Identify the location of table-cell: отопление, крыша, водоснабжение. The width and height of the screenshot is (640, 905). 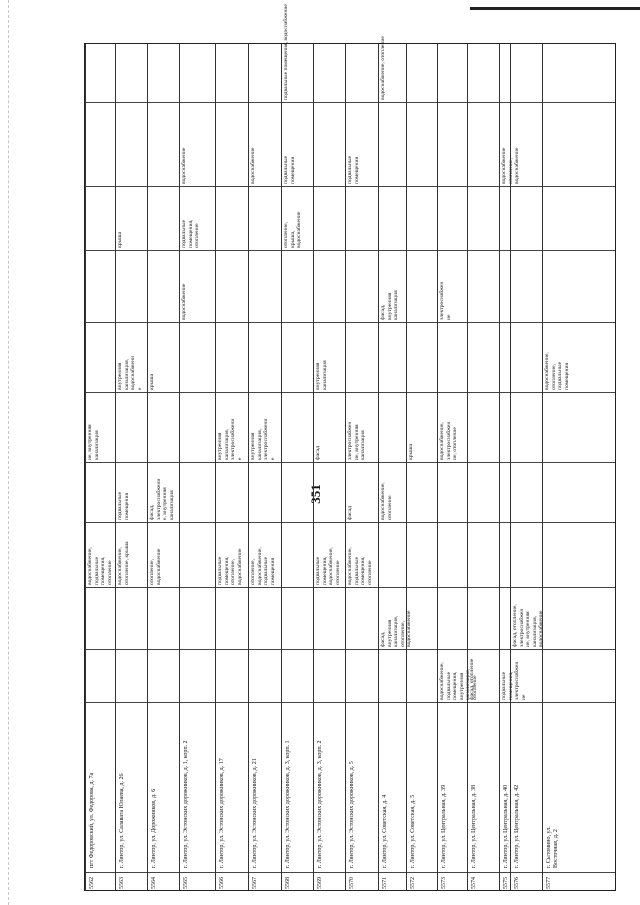
(293, 229).